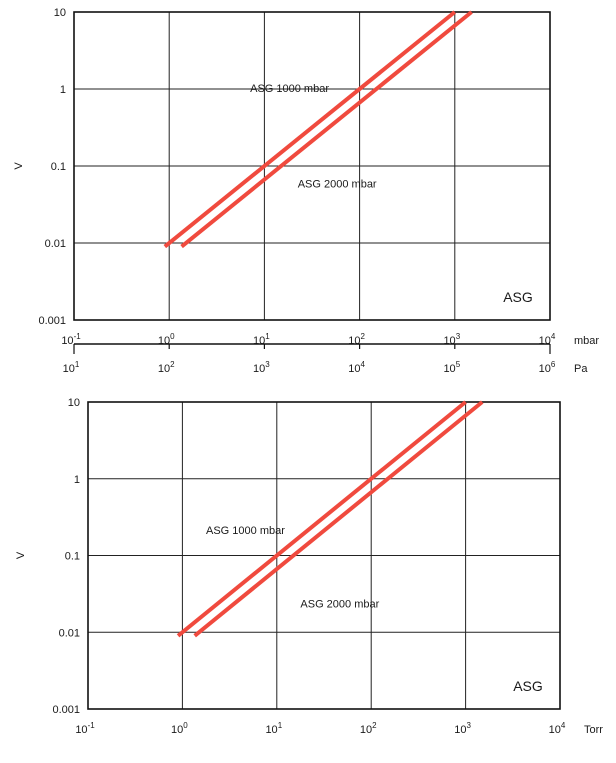 Image resolution: width=616 pixels, height=763 pixels. Describe the element at coordinates (557, 728) in the screenshot. I see `x-tick-label: 10⁴` at that location.